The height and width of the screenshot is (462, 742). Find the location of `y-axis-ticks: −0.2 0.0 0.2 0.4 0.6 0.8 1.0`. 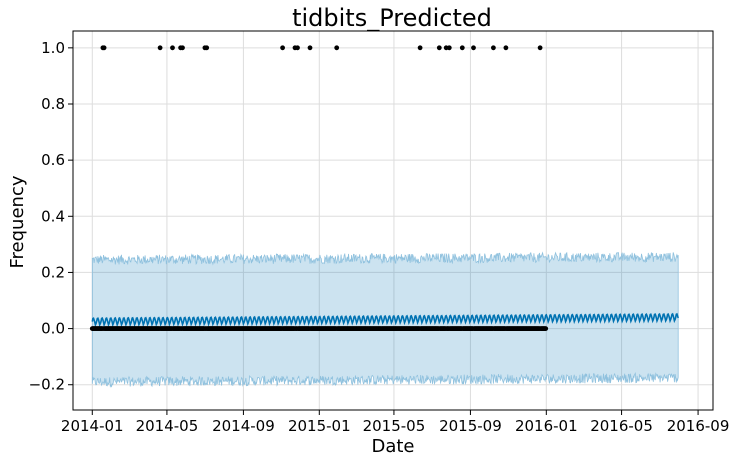

y-axis-ticks: −0.2 0.0 0.2 0.4 0.6 0.8 1.0 is located at coordinates (51, 216).